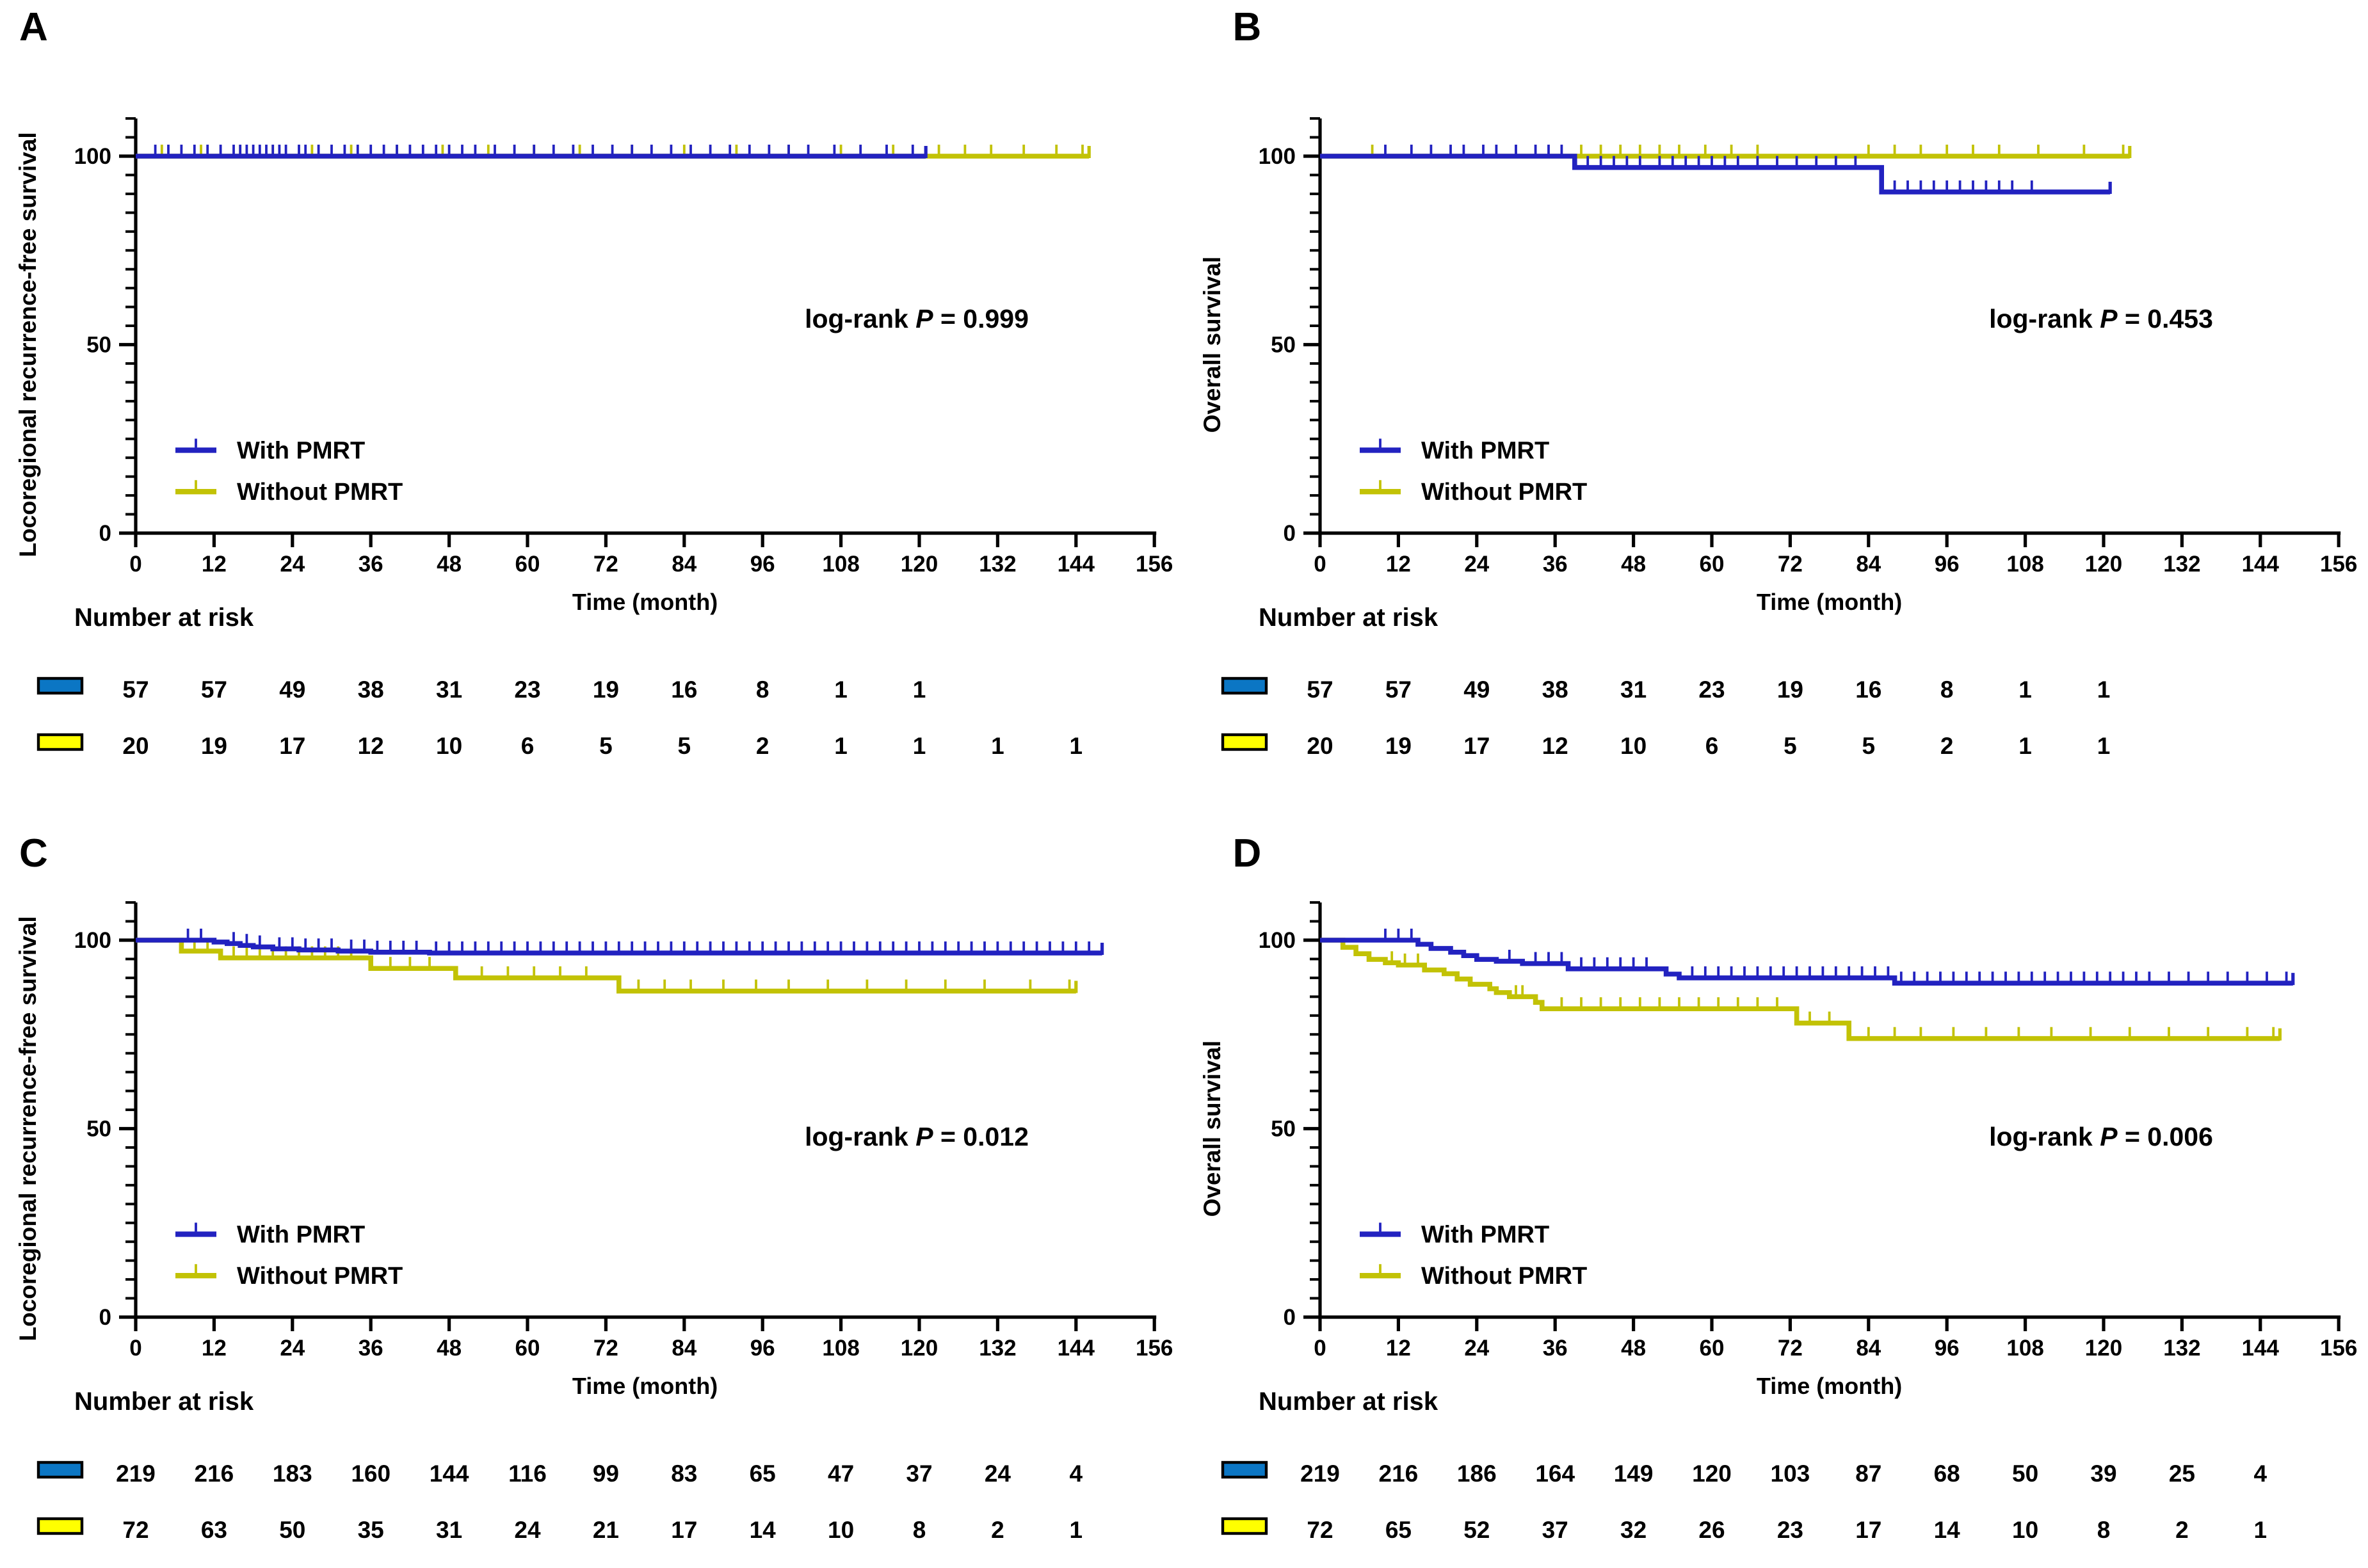  I want to click on y-axis-title: Locoregional recurrence-free survival, so click(28, 1128).